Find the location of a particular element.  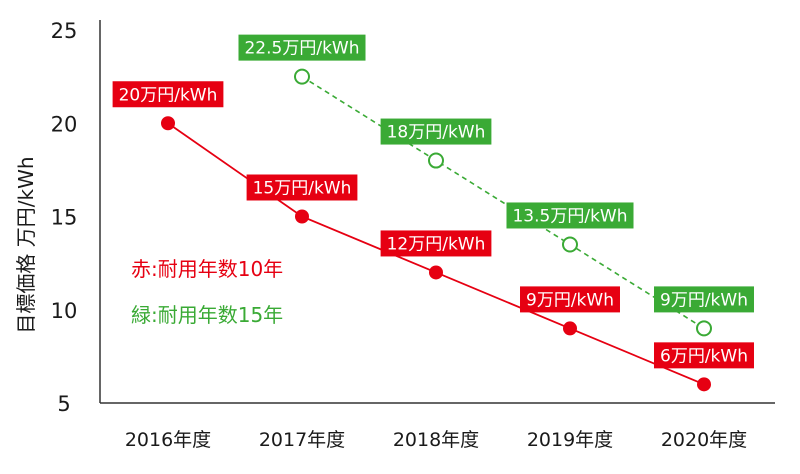

data-label: 22.5万円/kWh is located at coordinates (302, 47).